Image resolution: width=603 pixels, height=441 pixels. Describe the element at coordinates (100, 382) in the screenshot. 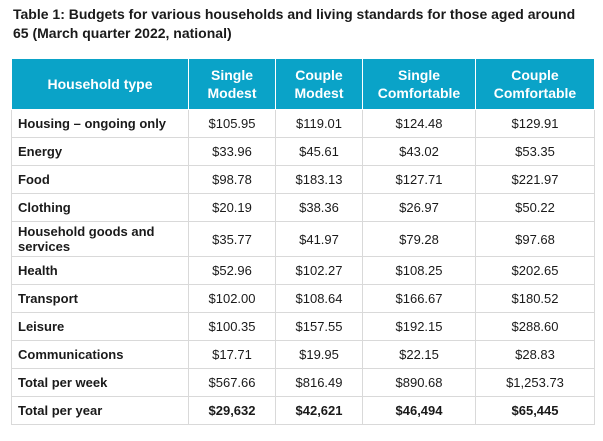

I see `row-label: Total per week` at that location.